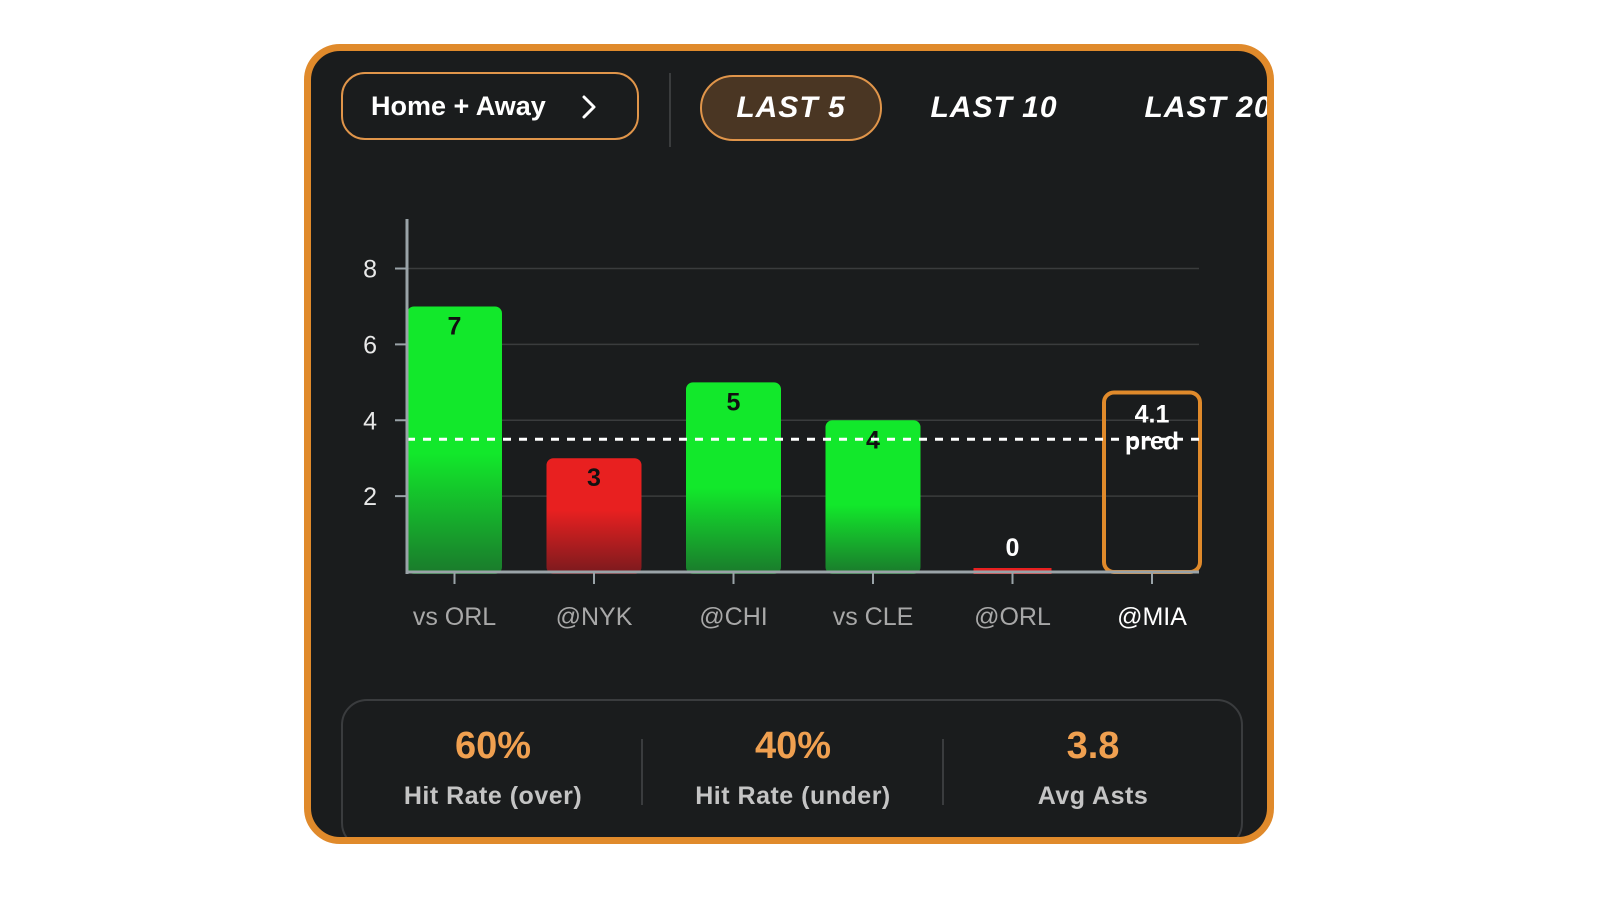 The width and height of the screenshot is (1600, 900). What do you see at coordinates (1093, 746) in the screenshot?
I see `stat-value: 3.8` at bounding box center [1093, 746].